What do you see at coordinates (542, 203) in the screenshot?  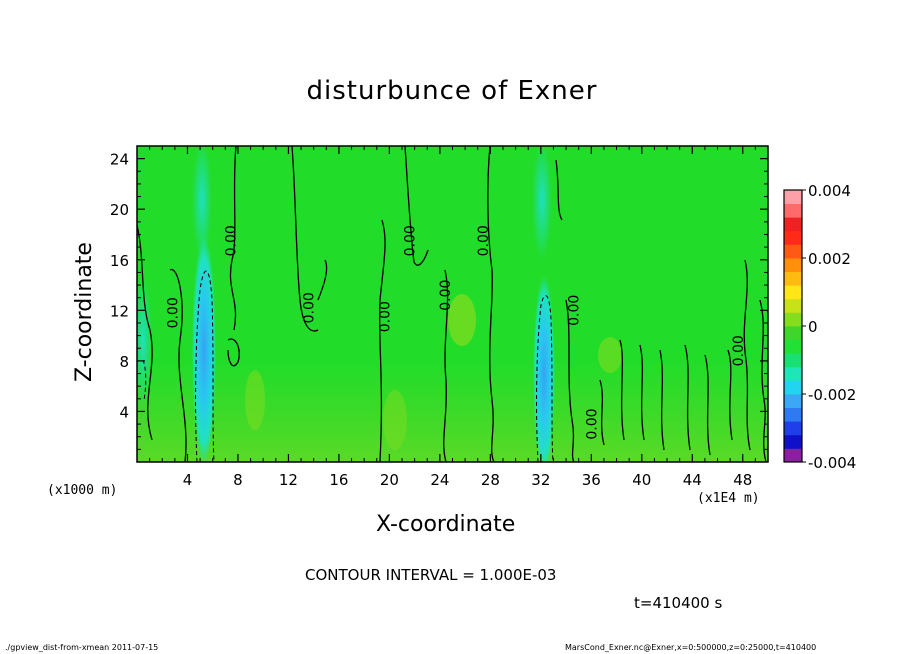 I see `field-upper-cyan-right` at bounding box center [542, 203].